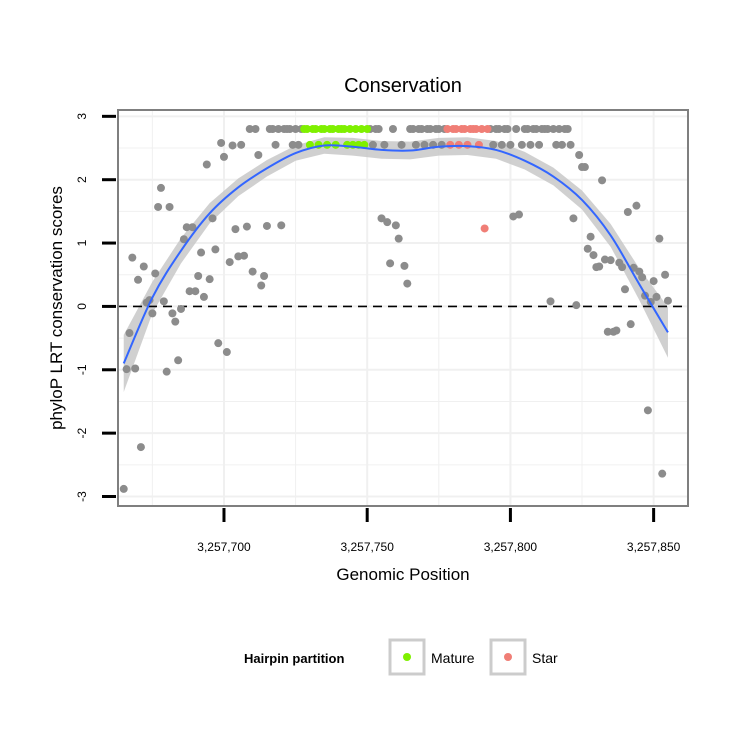  What do you see at coordinates (453, 658) in the screenshot?
I see `legend-label-mature: Mature` at bounding box center [453, 658].